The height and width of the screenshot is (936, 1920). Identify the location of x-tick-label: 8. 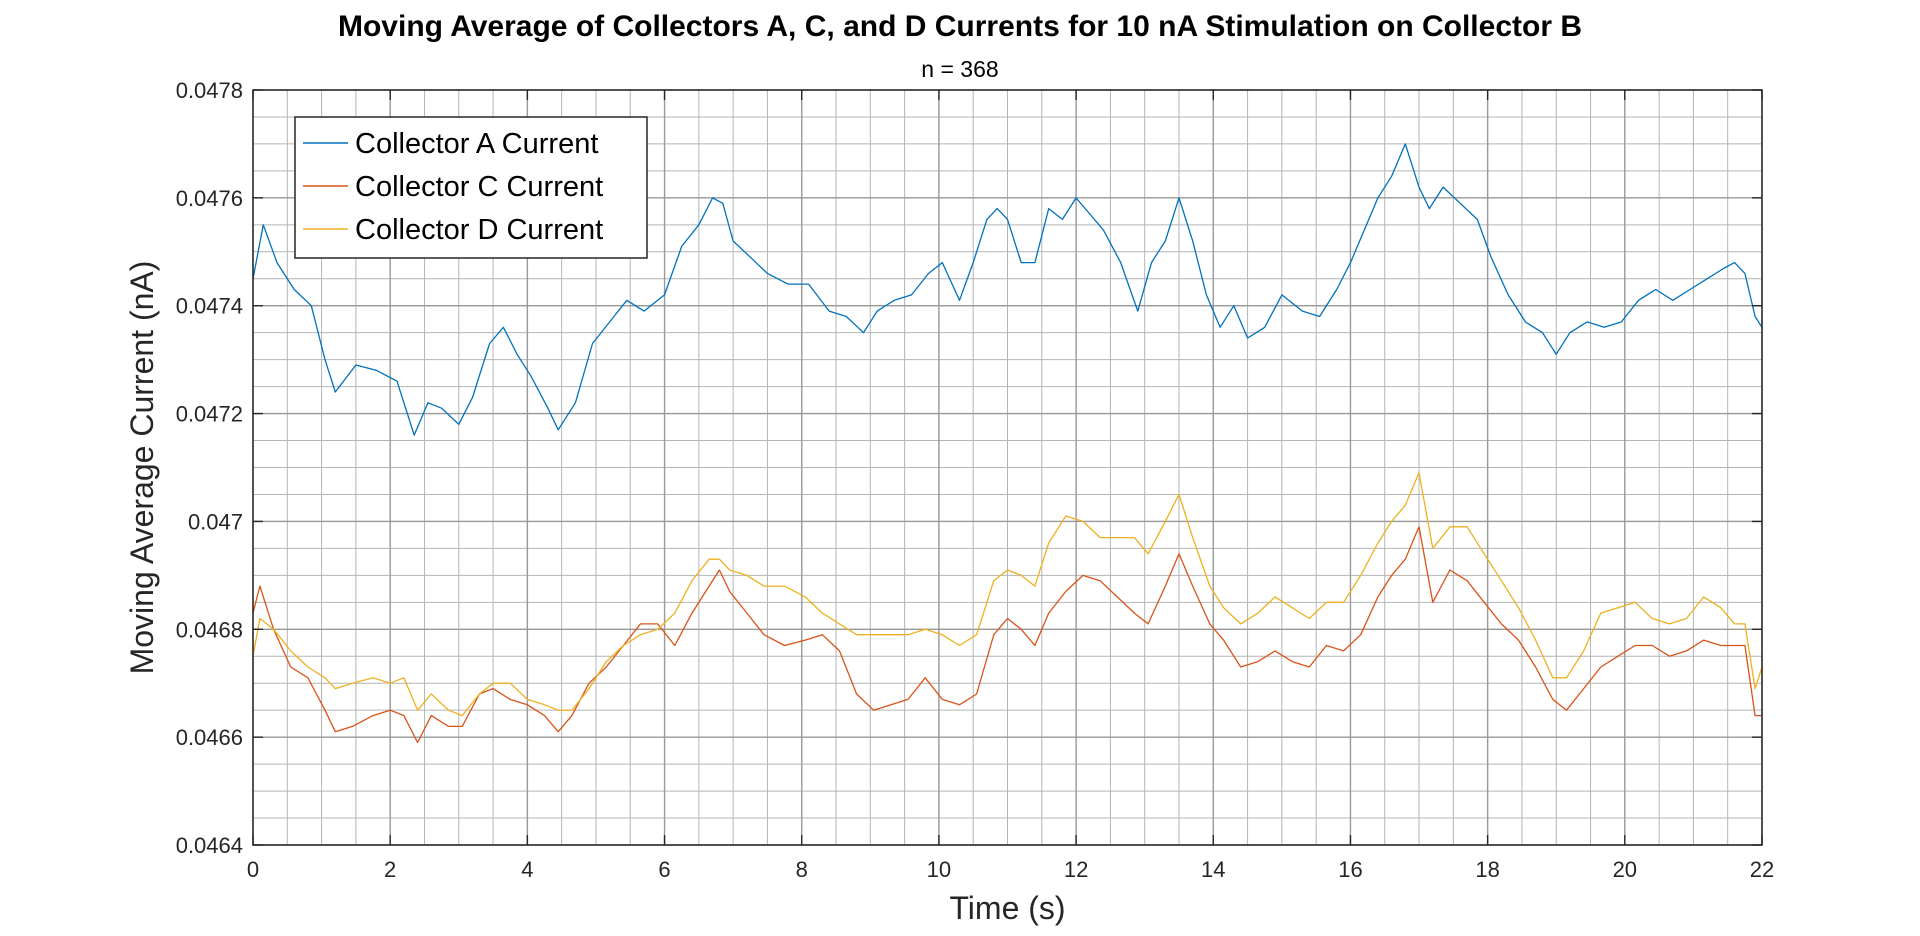
(802, 869).